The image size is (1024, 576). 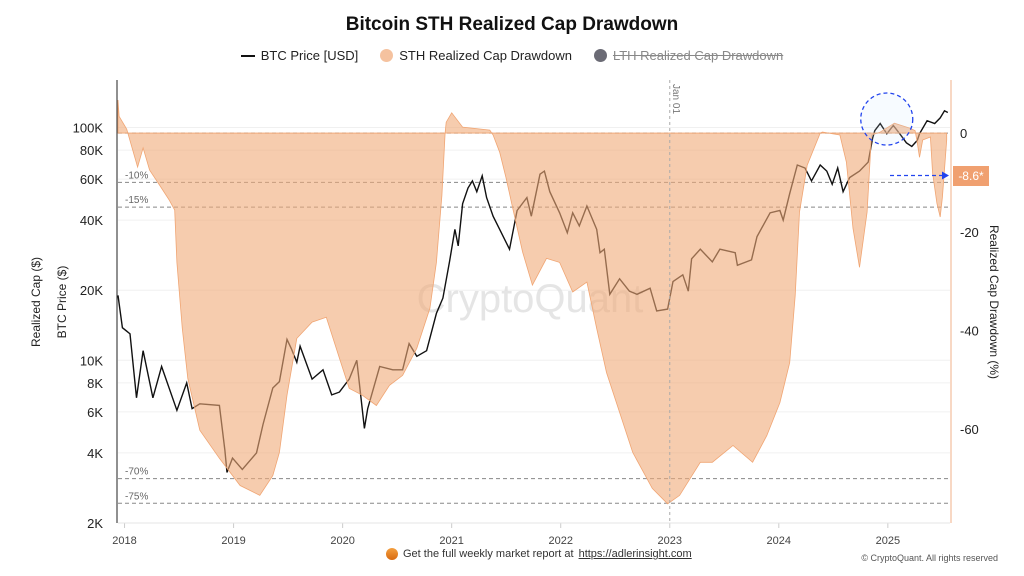 I want to click on right-tick-label: 0, so click(x=963, y=133).